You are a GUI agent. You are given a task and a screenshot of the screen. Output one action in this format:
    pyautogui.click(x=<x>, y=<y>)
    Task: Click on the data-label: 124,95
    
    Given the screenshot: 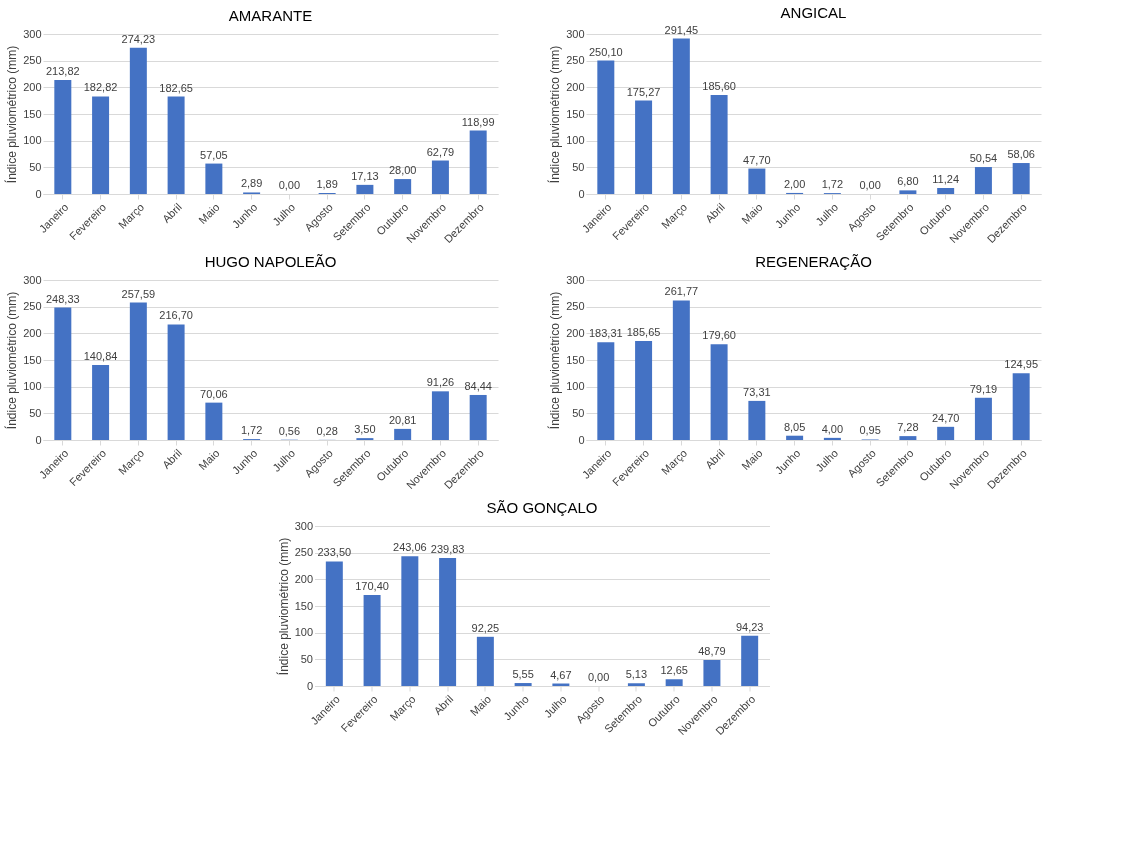 What is the action you would take?
    pyautogui.click(x=1021, y=364)
    